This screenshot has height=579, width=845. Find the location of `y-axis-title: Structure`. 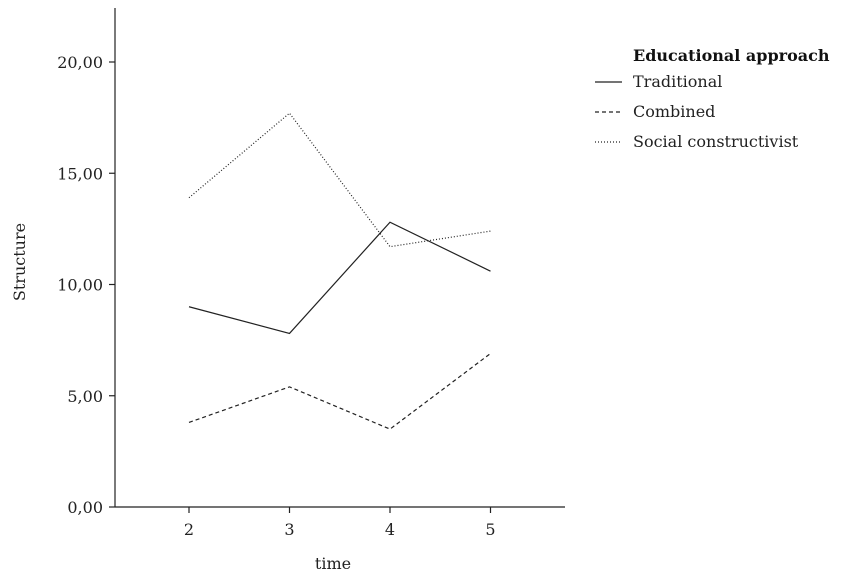

y-axis-title: Structure is located at coordinates (19, 262).